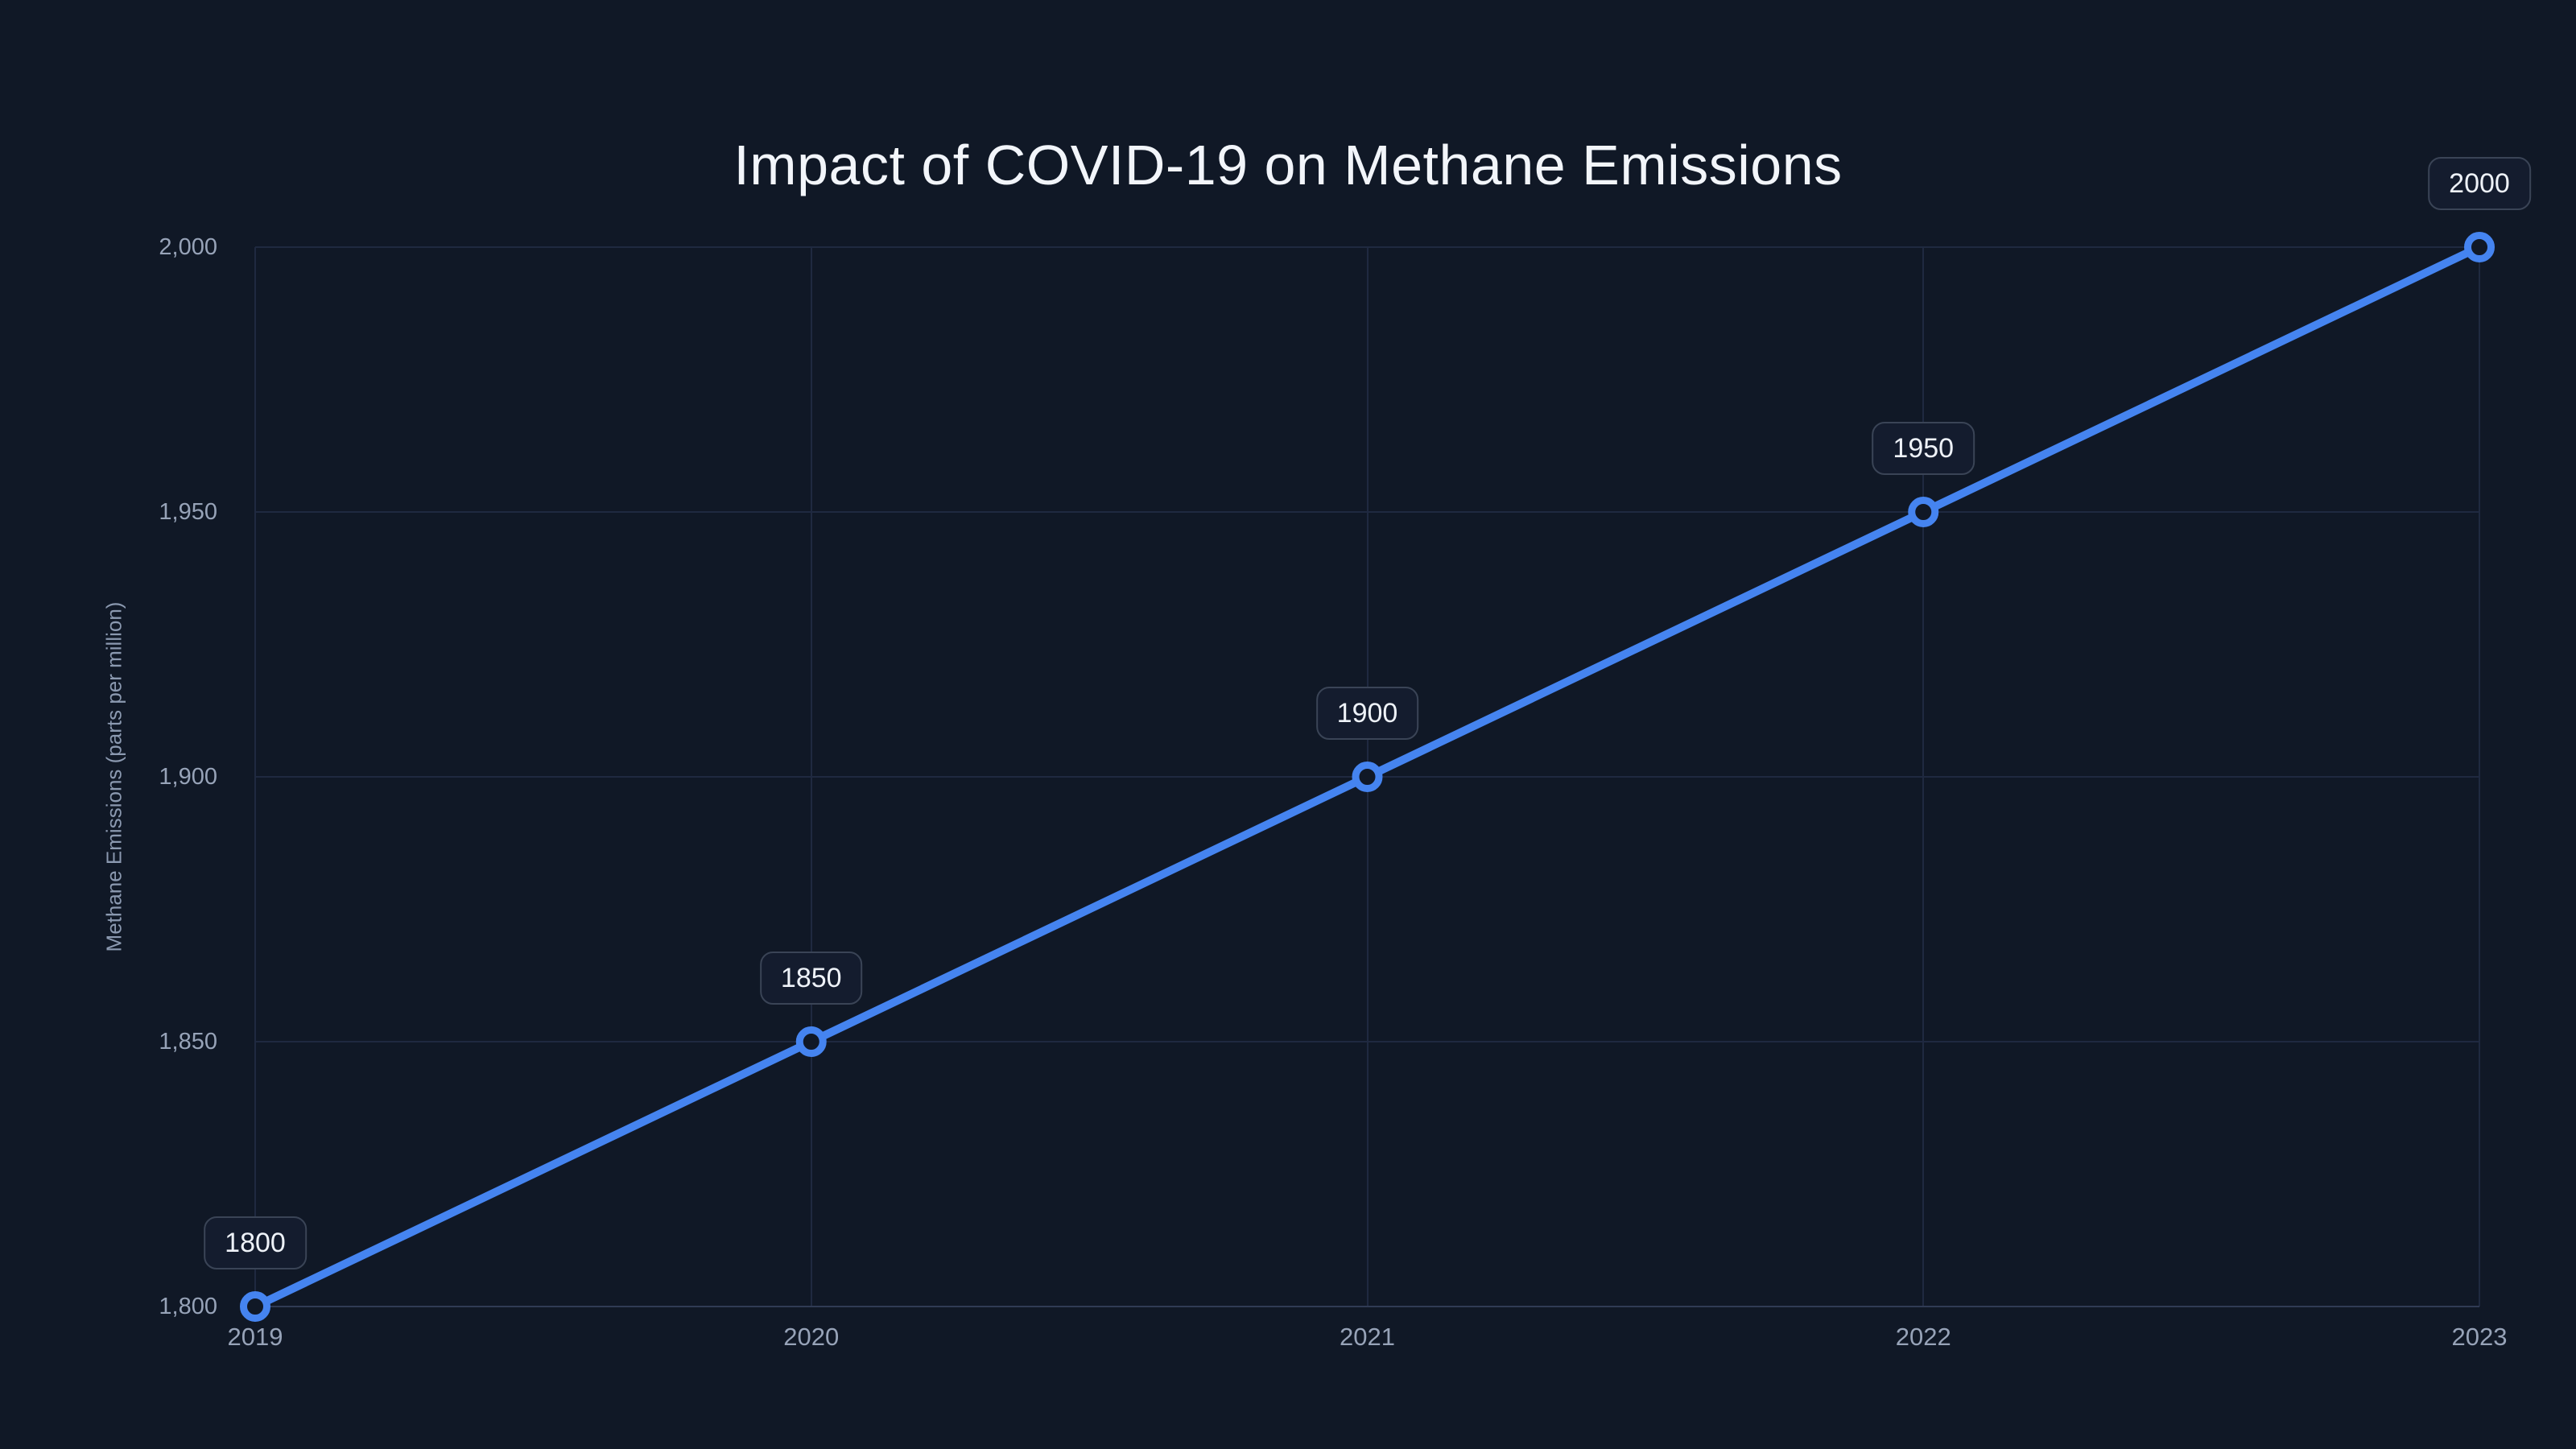 This screenshot has height=1449, width=2576. I want to click on data-point-2022, so click(1923, 512).